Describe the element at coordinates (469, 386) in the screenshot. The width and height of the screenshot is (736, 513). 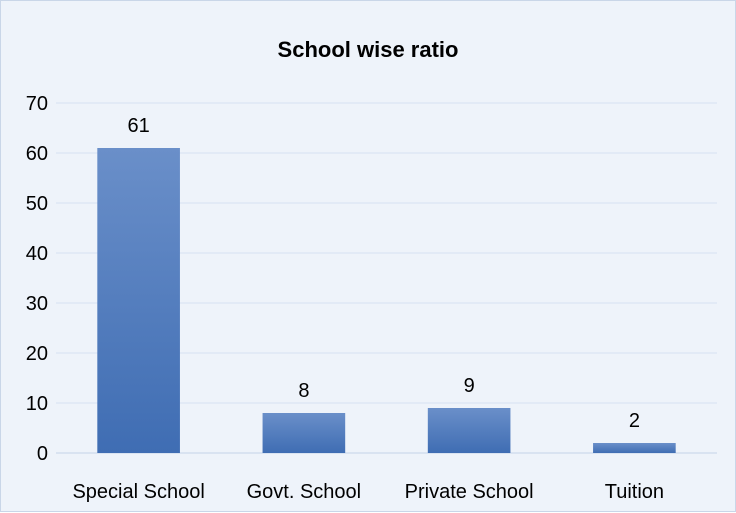
I see `data-label: 9` at that location.